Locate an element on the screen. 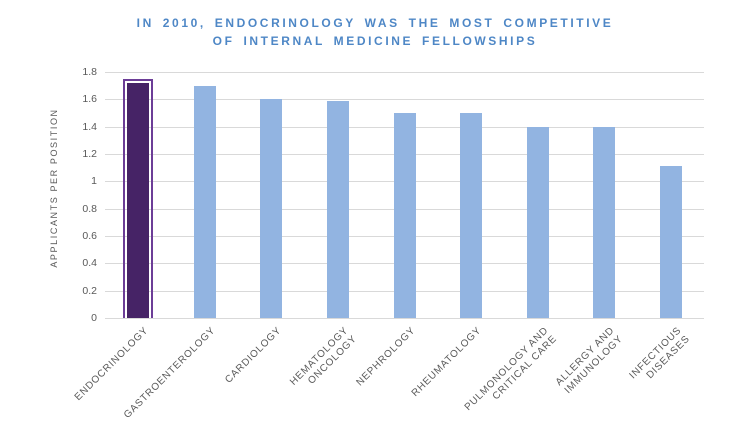  x-label-allergy-and-immunology: ALLERGY AND IMMUNOLOGY is located at coordinates (560, 386).